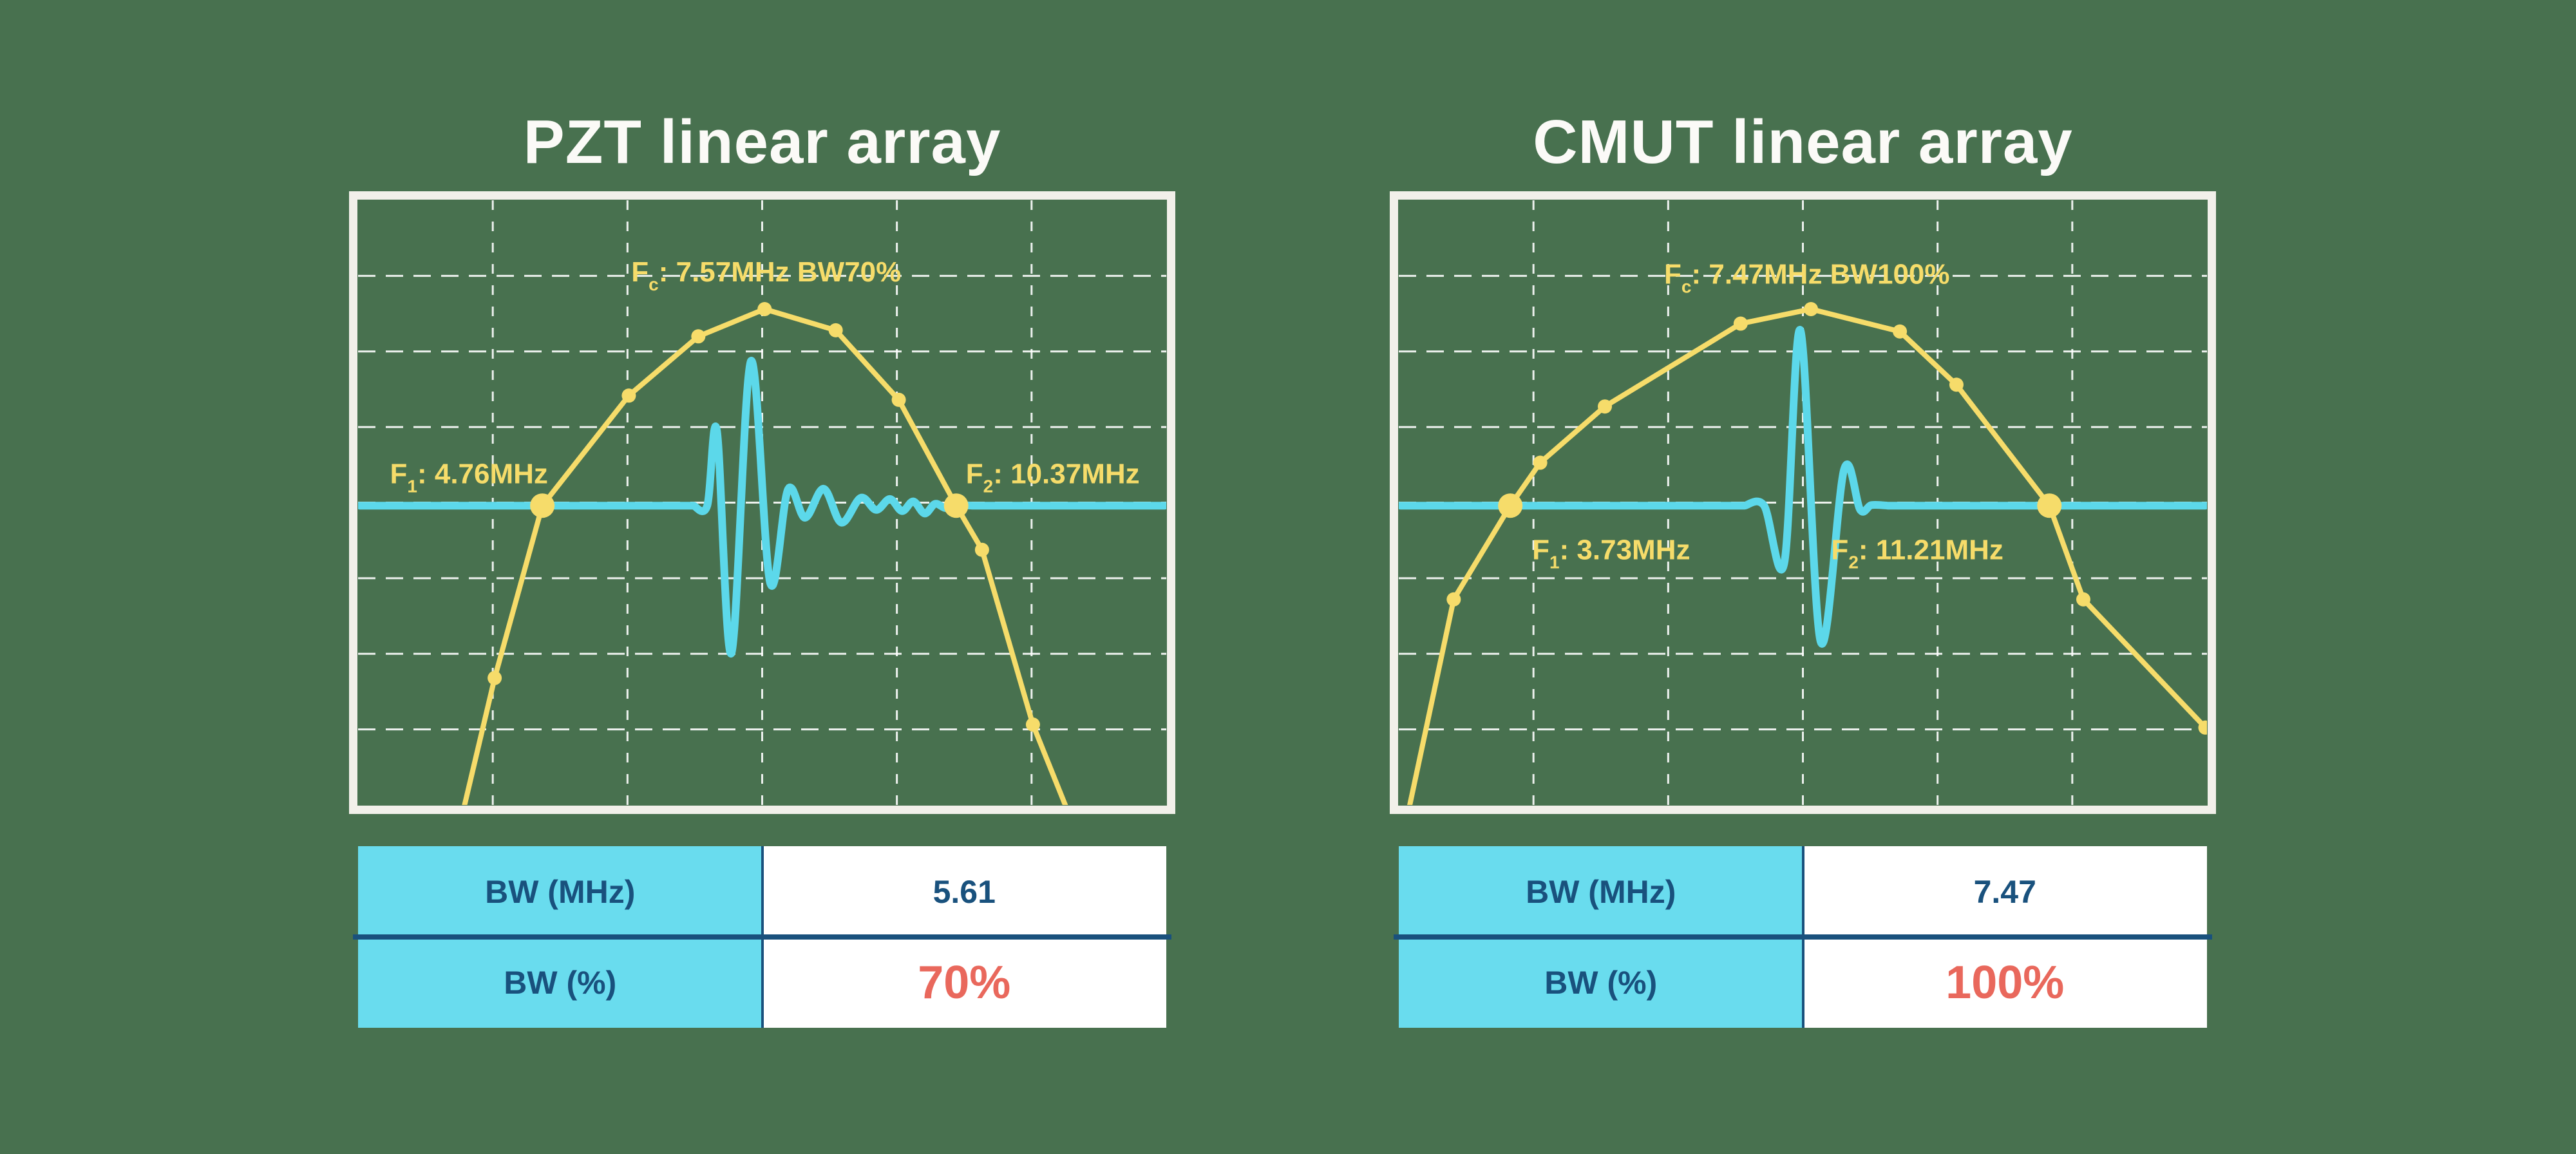 This screenshot has width=2576, height=1154. Describe the element at coordinates (964, 891) in the screenshot. I see `bw-mhz-value-cell: 5.61` at that location.